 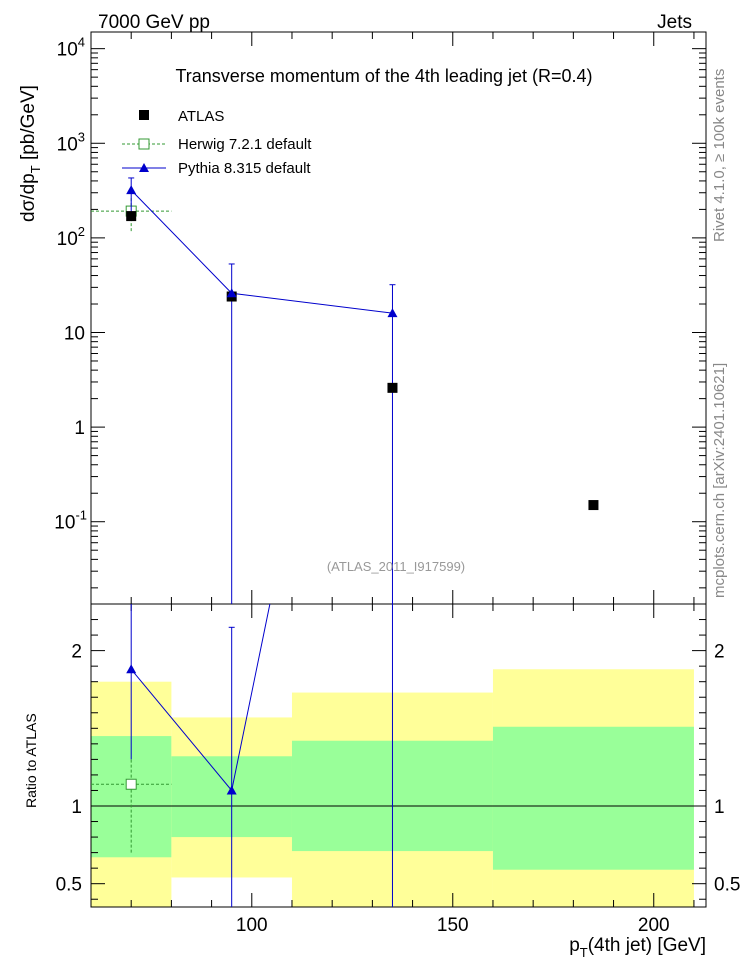 What do you see at coordinates (453, 925) in the screenshot?
I see `x-tick-label: 150` at bounding box center [453, 925].